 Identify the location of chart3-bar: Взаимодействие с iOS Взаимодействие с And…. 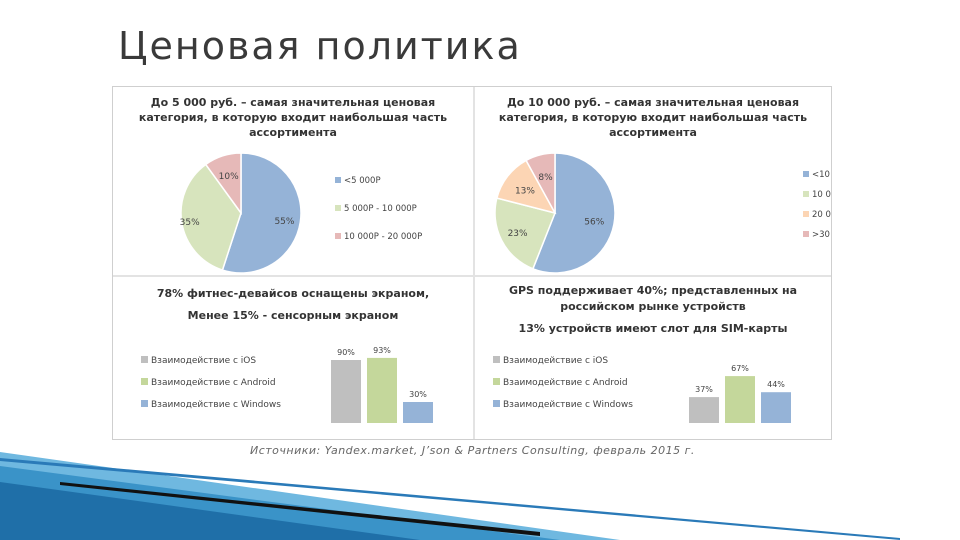
(287, 384).